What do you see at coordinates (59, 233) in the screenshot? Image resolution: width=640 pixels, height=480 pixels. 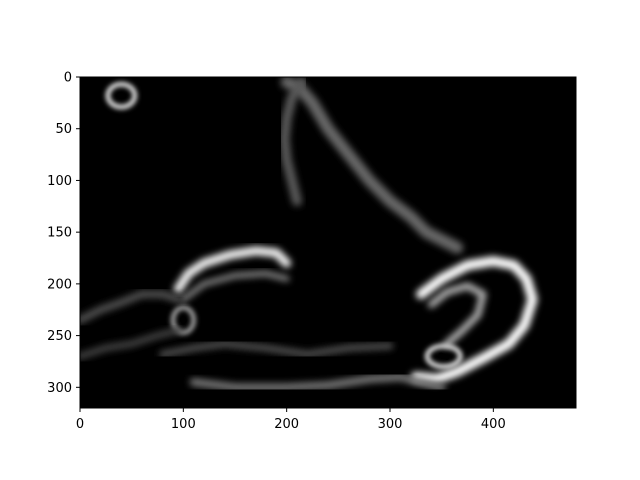 I see `y-tick-label: 150` at bounding box center [59, 233].